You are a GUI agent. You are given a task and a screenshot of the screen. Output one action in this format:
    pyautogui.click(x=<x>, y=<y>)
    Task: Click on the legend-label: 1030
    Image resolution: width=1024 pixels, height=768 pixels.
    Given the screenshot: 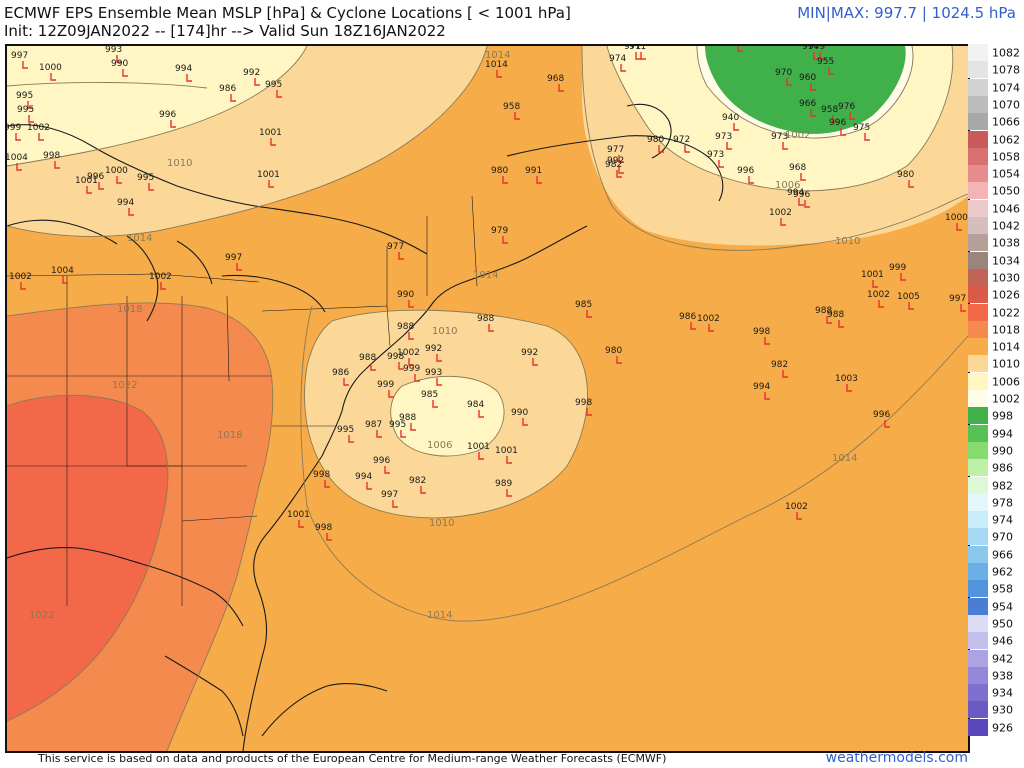 What is the action you would take?
    pyautogui.click(x=1006, y=278)
    